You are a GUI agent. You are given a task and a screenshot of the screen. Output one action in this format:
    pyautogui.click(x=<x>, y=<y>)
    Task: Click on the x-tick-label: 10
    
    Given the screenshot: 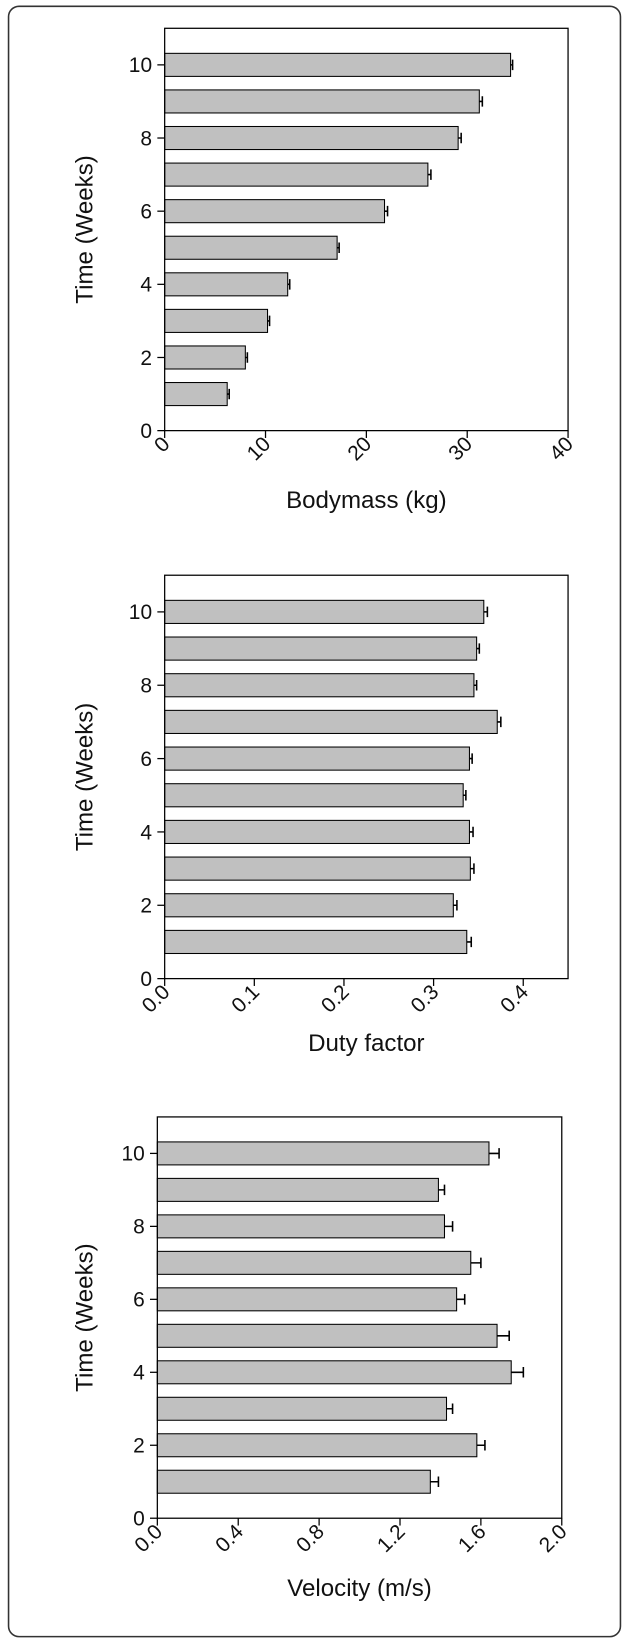 What is the action you would take?
    pyautogui.click(x=259, y=449)
    